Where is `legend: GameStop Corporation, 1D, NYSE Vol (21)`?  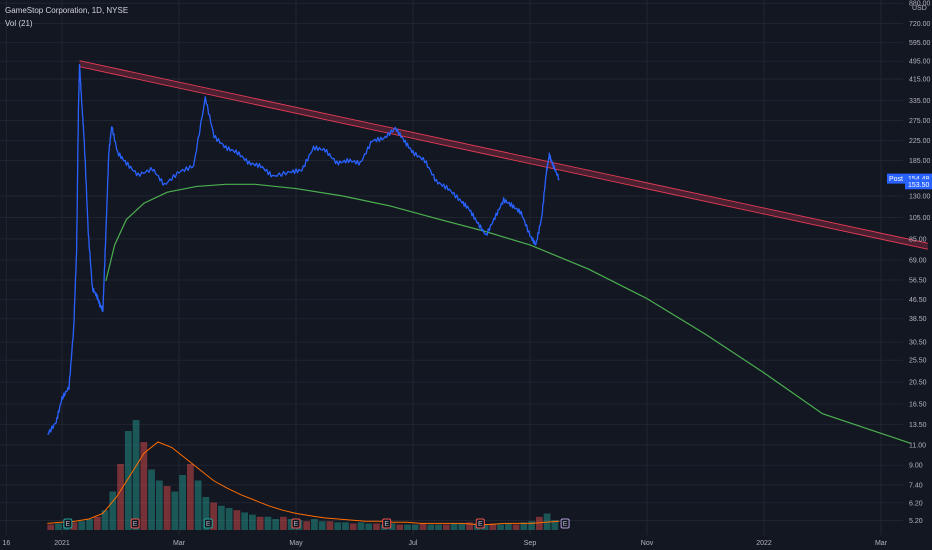
legend: GameStop Corporation, 1D, NYSE Vol (21) is located at coordinates (66, 17).